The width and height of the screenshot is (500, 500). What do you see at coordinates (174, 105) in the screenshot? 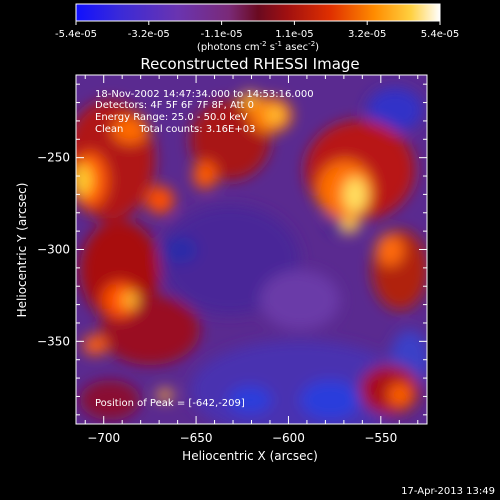
I see `annotation-detectors: Detectors: 4F 5F 6F 7F 8F, Att 0` at bounding box center [174, 105].